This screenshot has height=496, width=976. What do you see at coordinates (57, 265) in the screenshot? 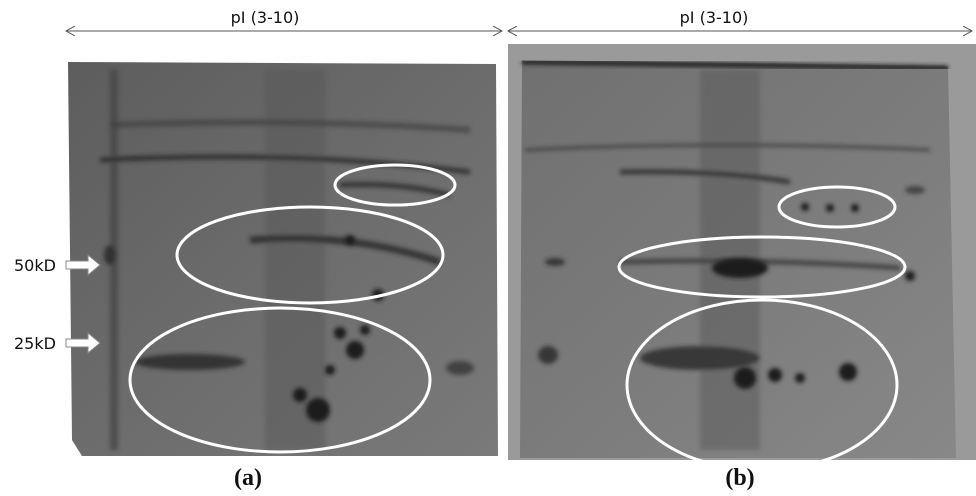
I see `marker-50kd: 50kD` at bounding box center [57, 265].